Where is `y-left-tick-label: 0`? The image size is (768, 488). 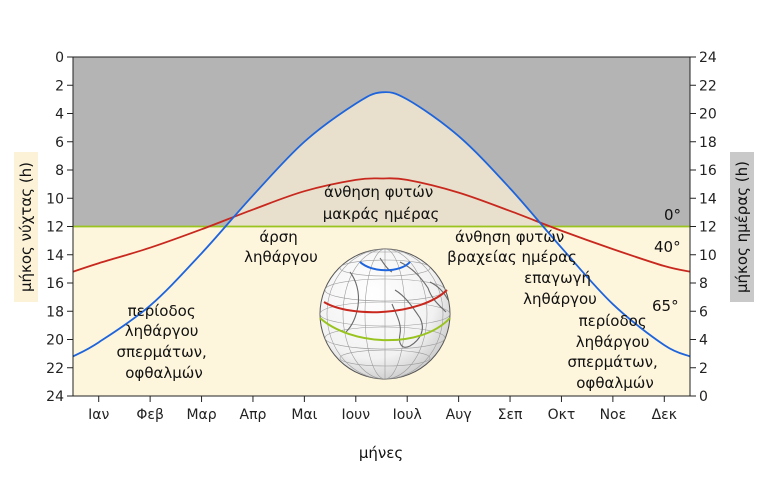
y-left-tick-label: 0 is located at coordinates (59, 58).